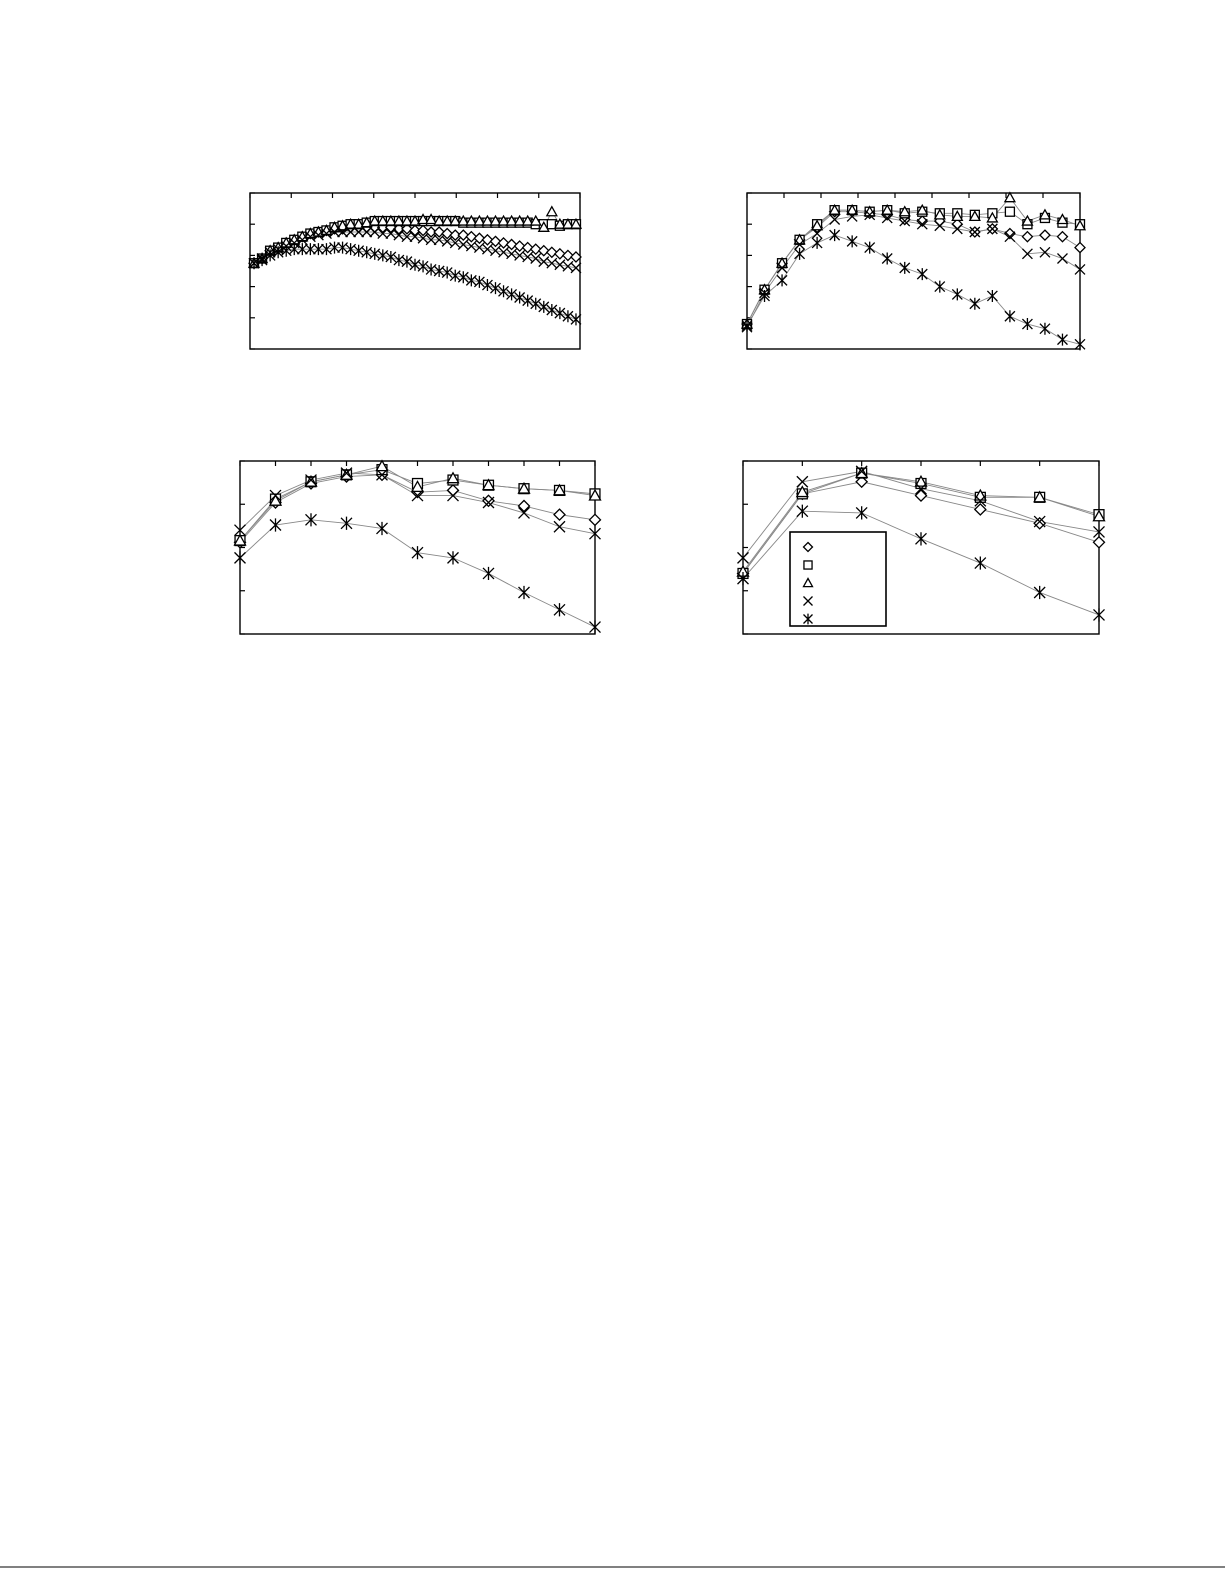  I want to click on chart-panel-bottom-left, so click(417, 547).